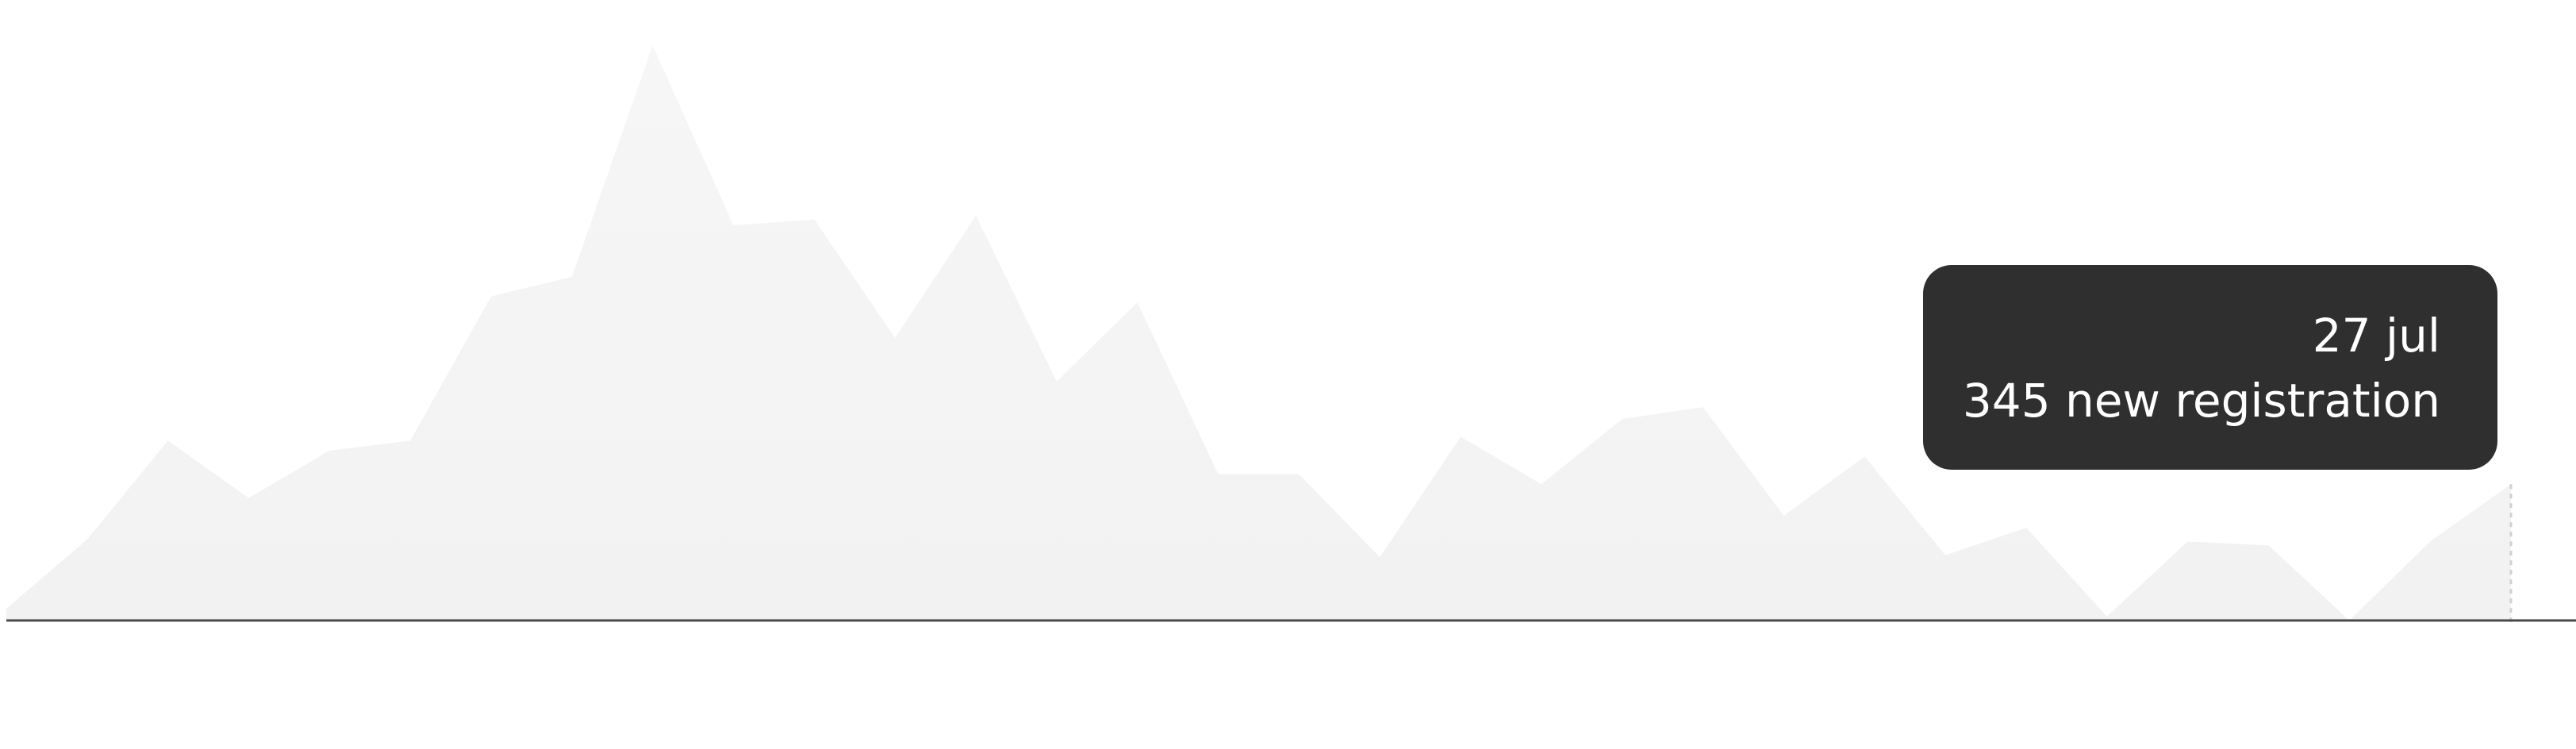  What do you see at coordinates (2201, 401) in the screenshot?
I see `tooltip-value: 345 new registration` at bounding box center [2201, 401].